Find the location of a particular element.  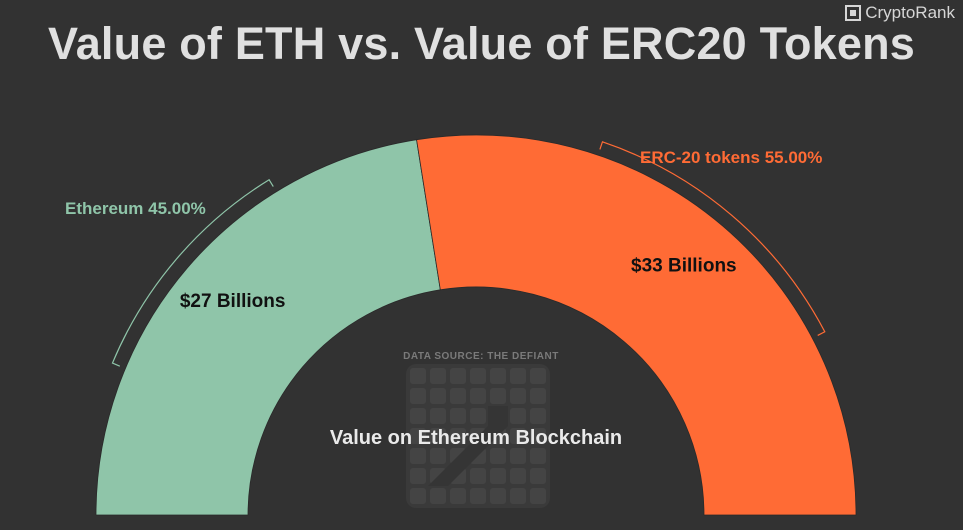

brand-logo: CryptoRank is located at coordinates (900, 13).